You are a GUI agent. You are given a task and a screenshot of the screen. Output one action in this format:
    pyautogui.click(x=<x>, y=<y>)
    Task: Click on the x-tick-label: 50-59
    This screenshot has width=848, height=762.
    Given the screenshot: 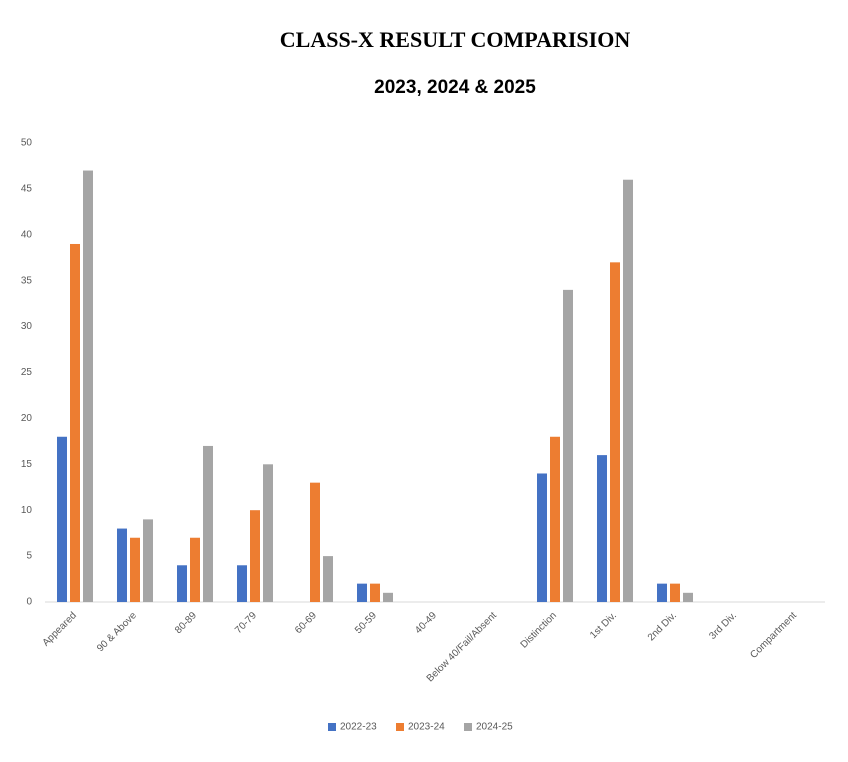 What is the action you would take?
    pyautogui.click(x=366, y=623)
    